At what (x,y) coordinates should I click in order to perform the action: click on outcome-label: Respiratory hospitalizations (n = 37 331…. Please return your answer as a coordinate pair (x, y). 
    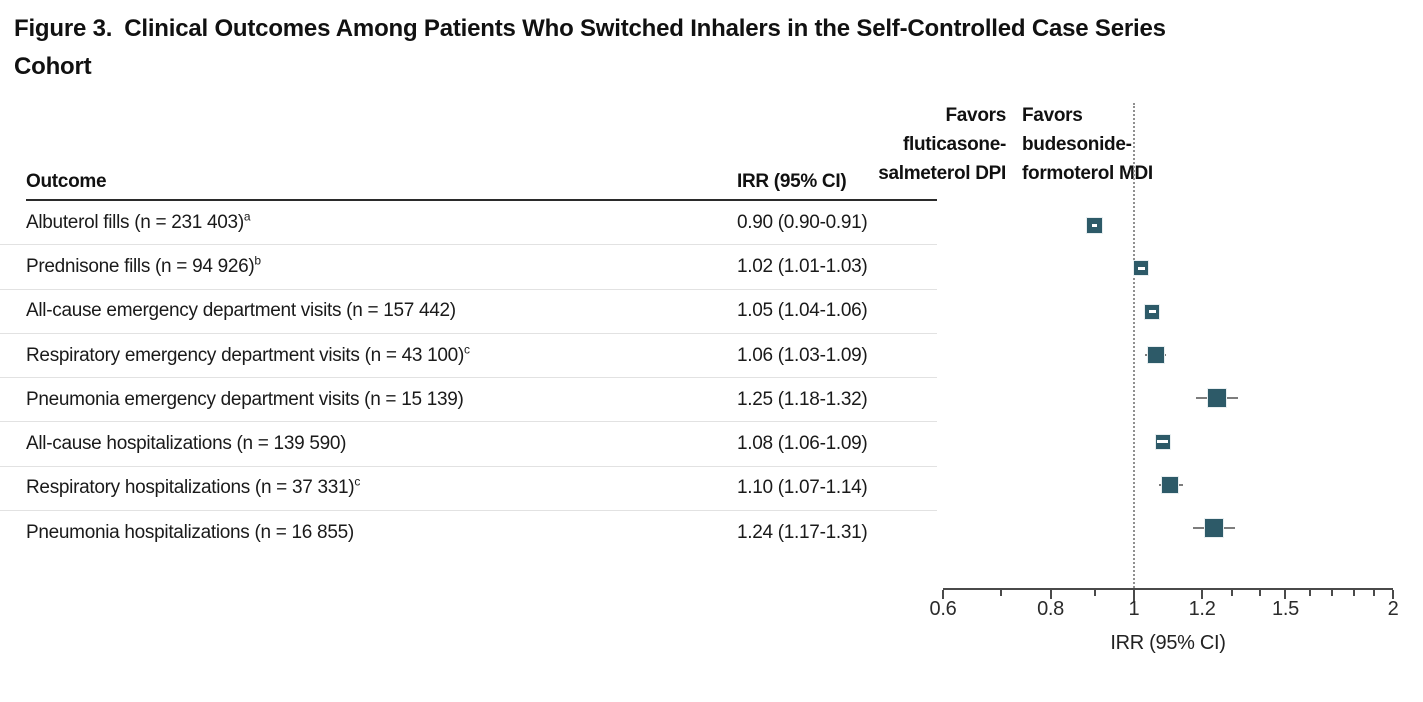
    Looking at the image, I should click on (193, 487).